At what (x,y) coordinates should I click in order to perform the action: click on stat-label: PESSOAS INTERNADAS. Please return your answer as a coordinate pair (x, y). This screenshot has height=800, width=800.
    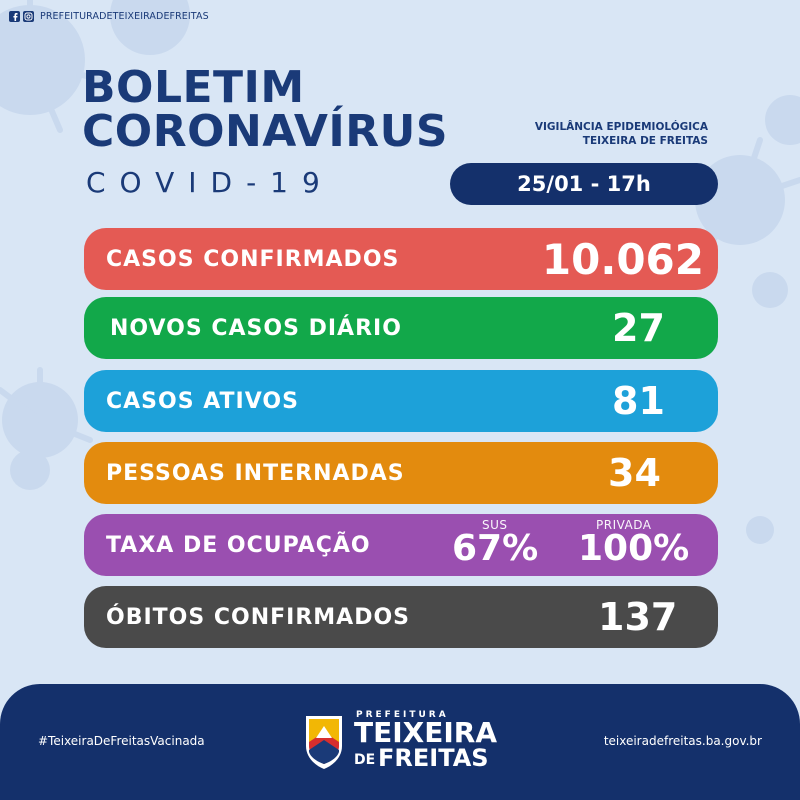
    Looking at the image, I should click on (255, 473).